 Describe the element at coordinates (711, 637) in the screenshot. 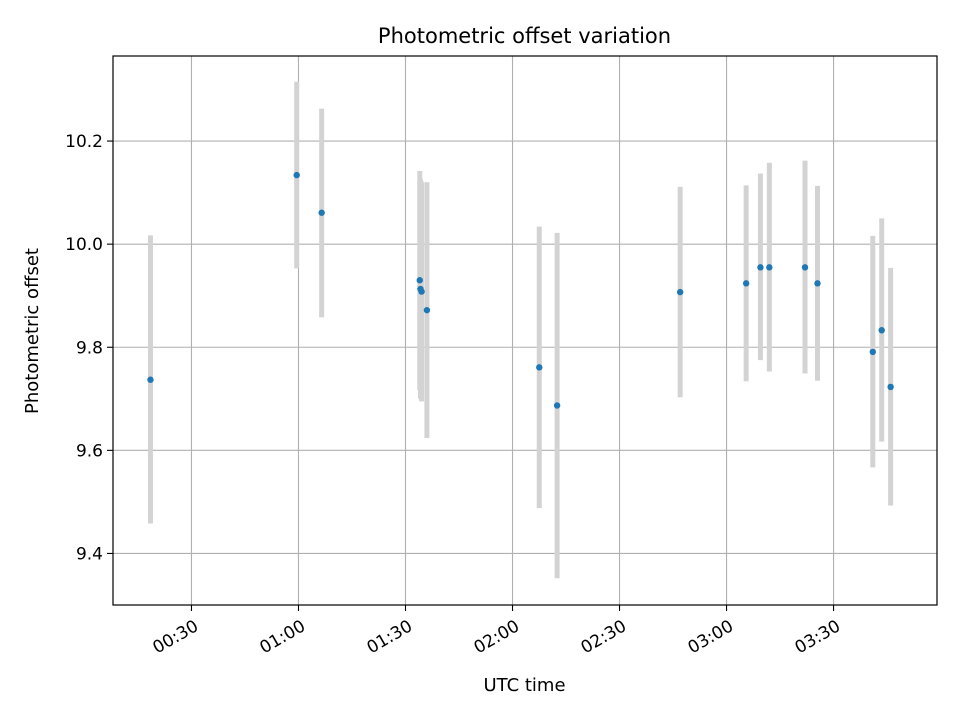

I see `x-tick-label: 03:00` at that location.